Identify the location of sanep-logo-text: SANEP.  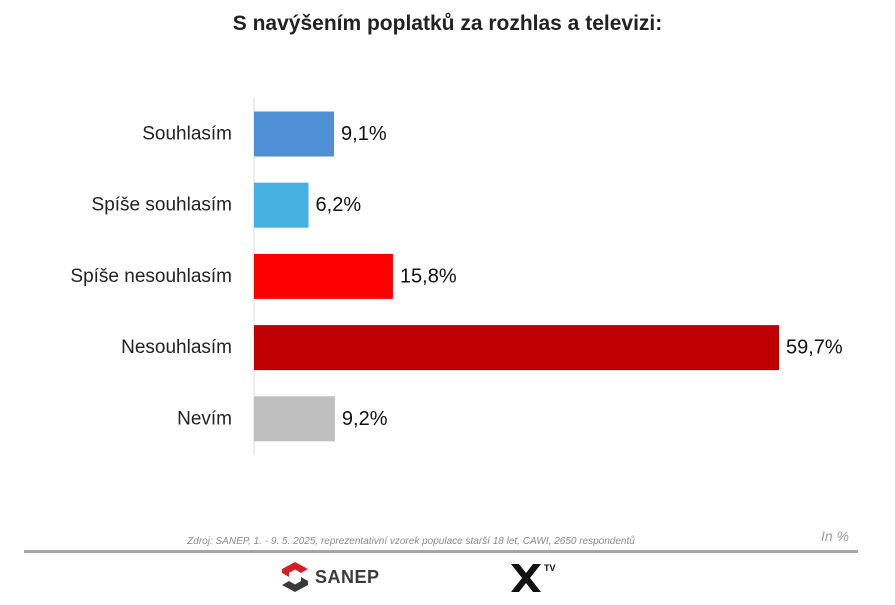
(347, 576).